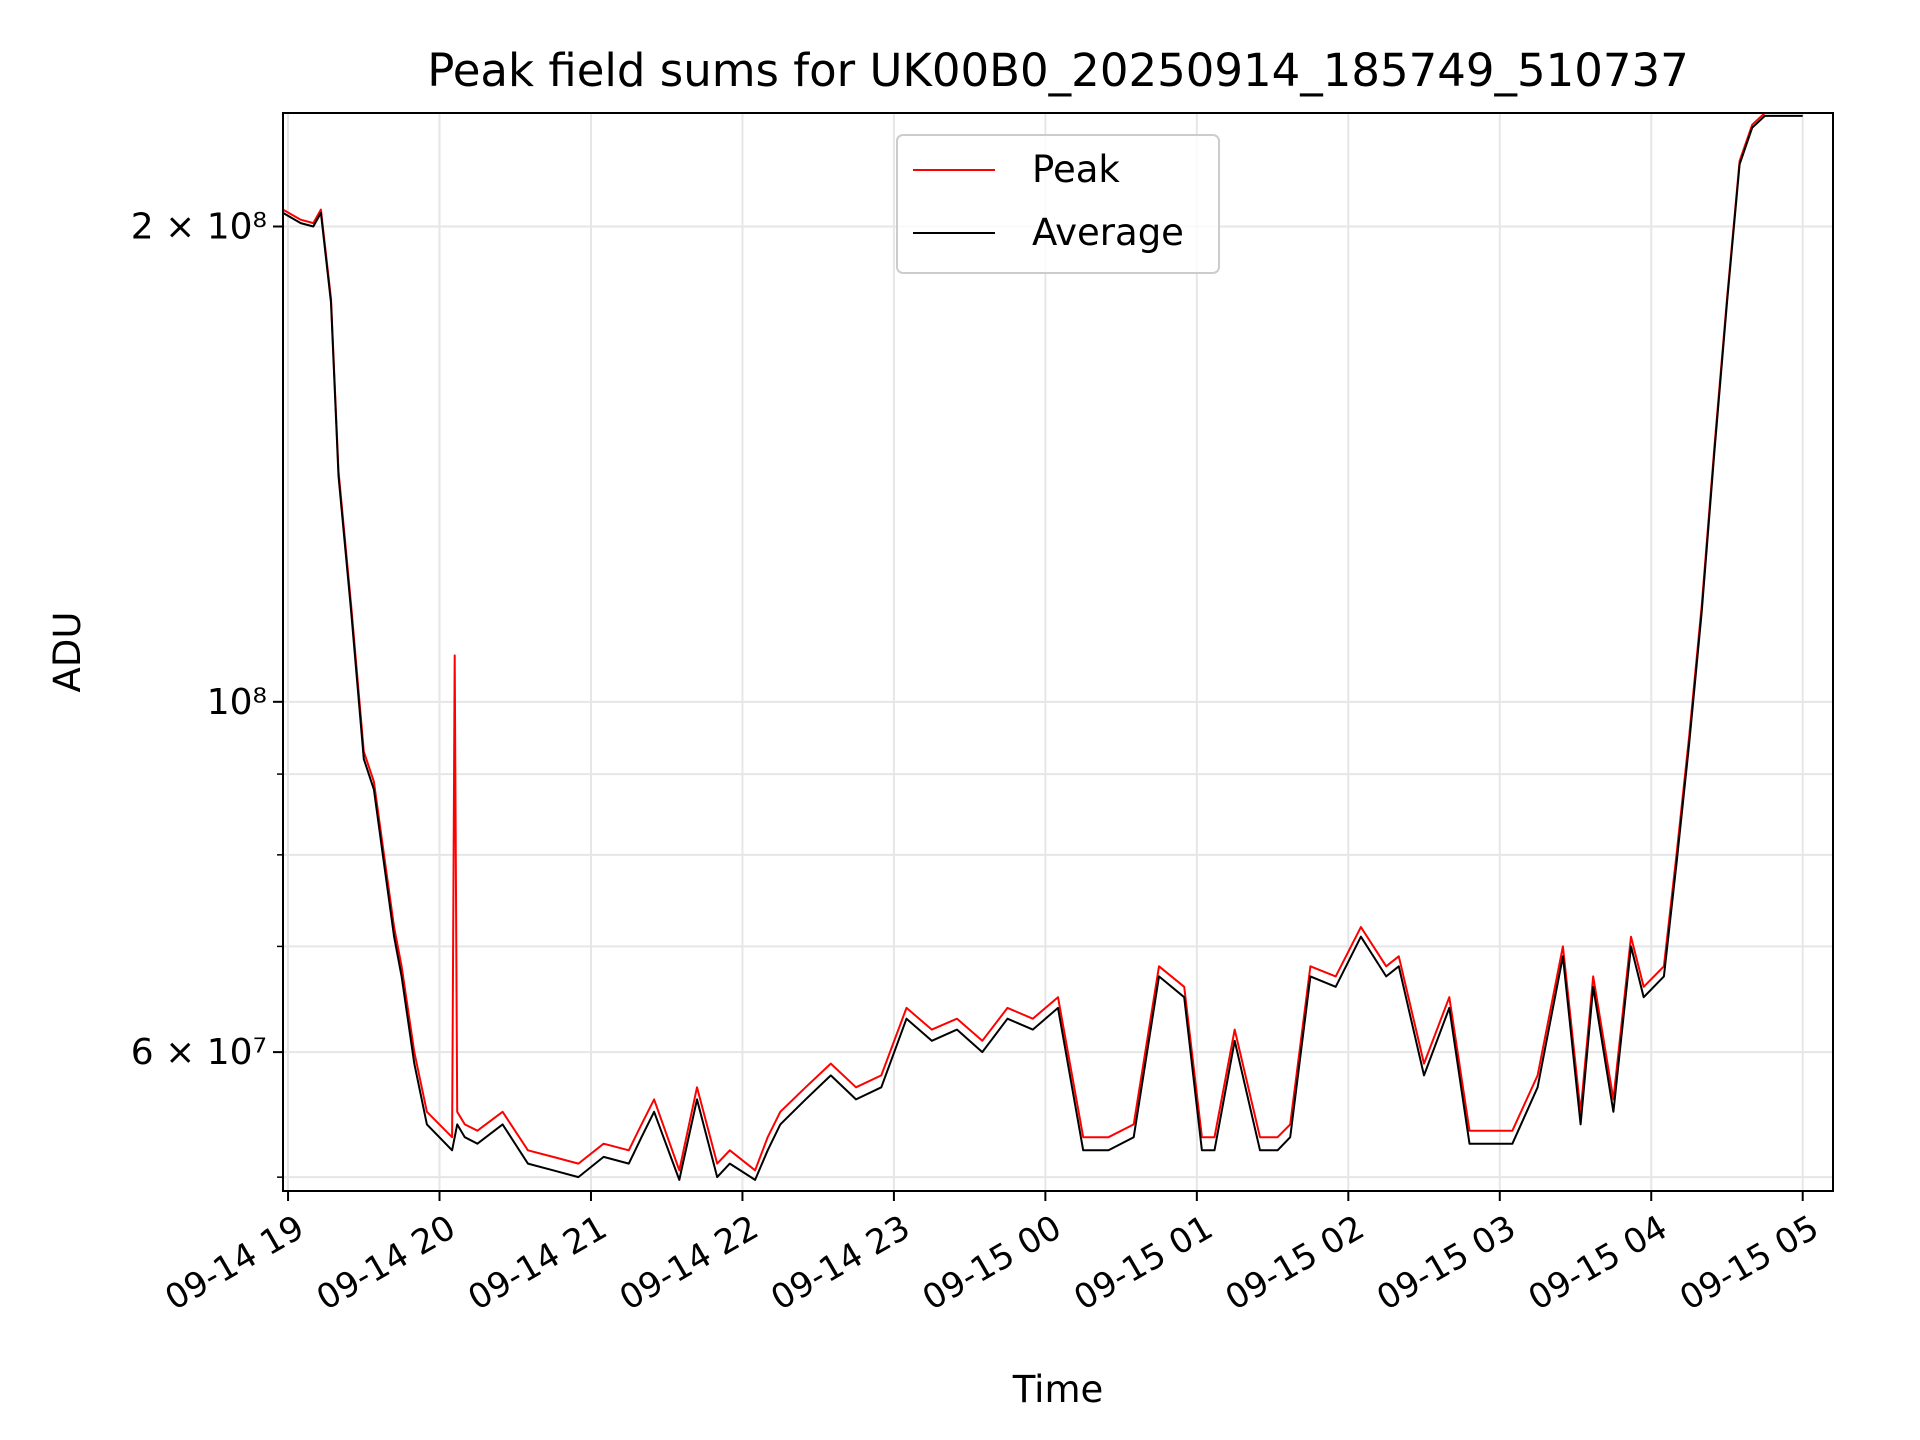 The height and width of the screenshot is (1440, 1920). What do you see at coordinates (1058, 204) in the screenshot?
I see `legend: Peak Average` at bounding box center [1058, 204].